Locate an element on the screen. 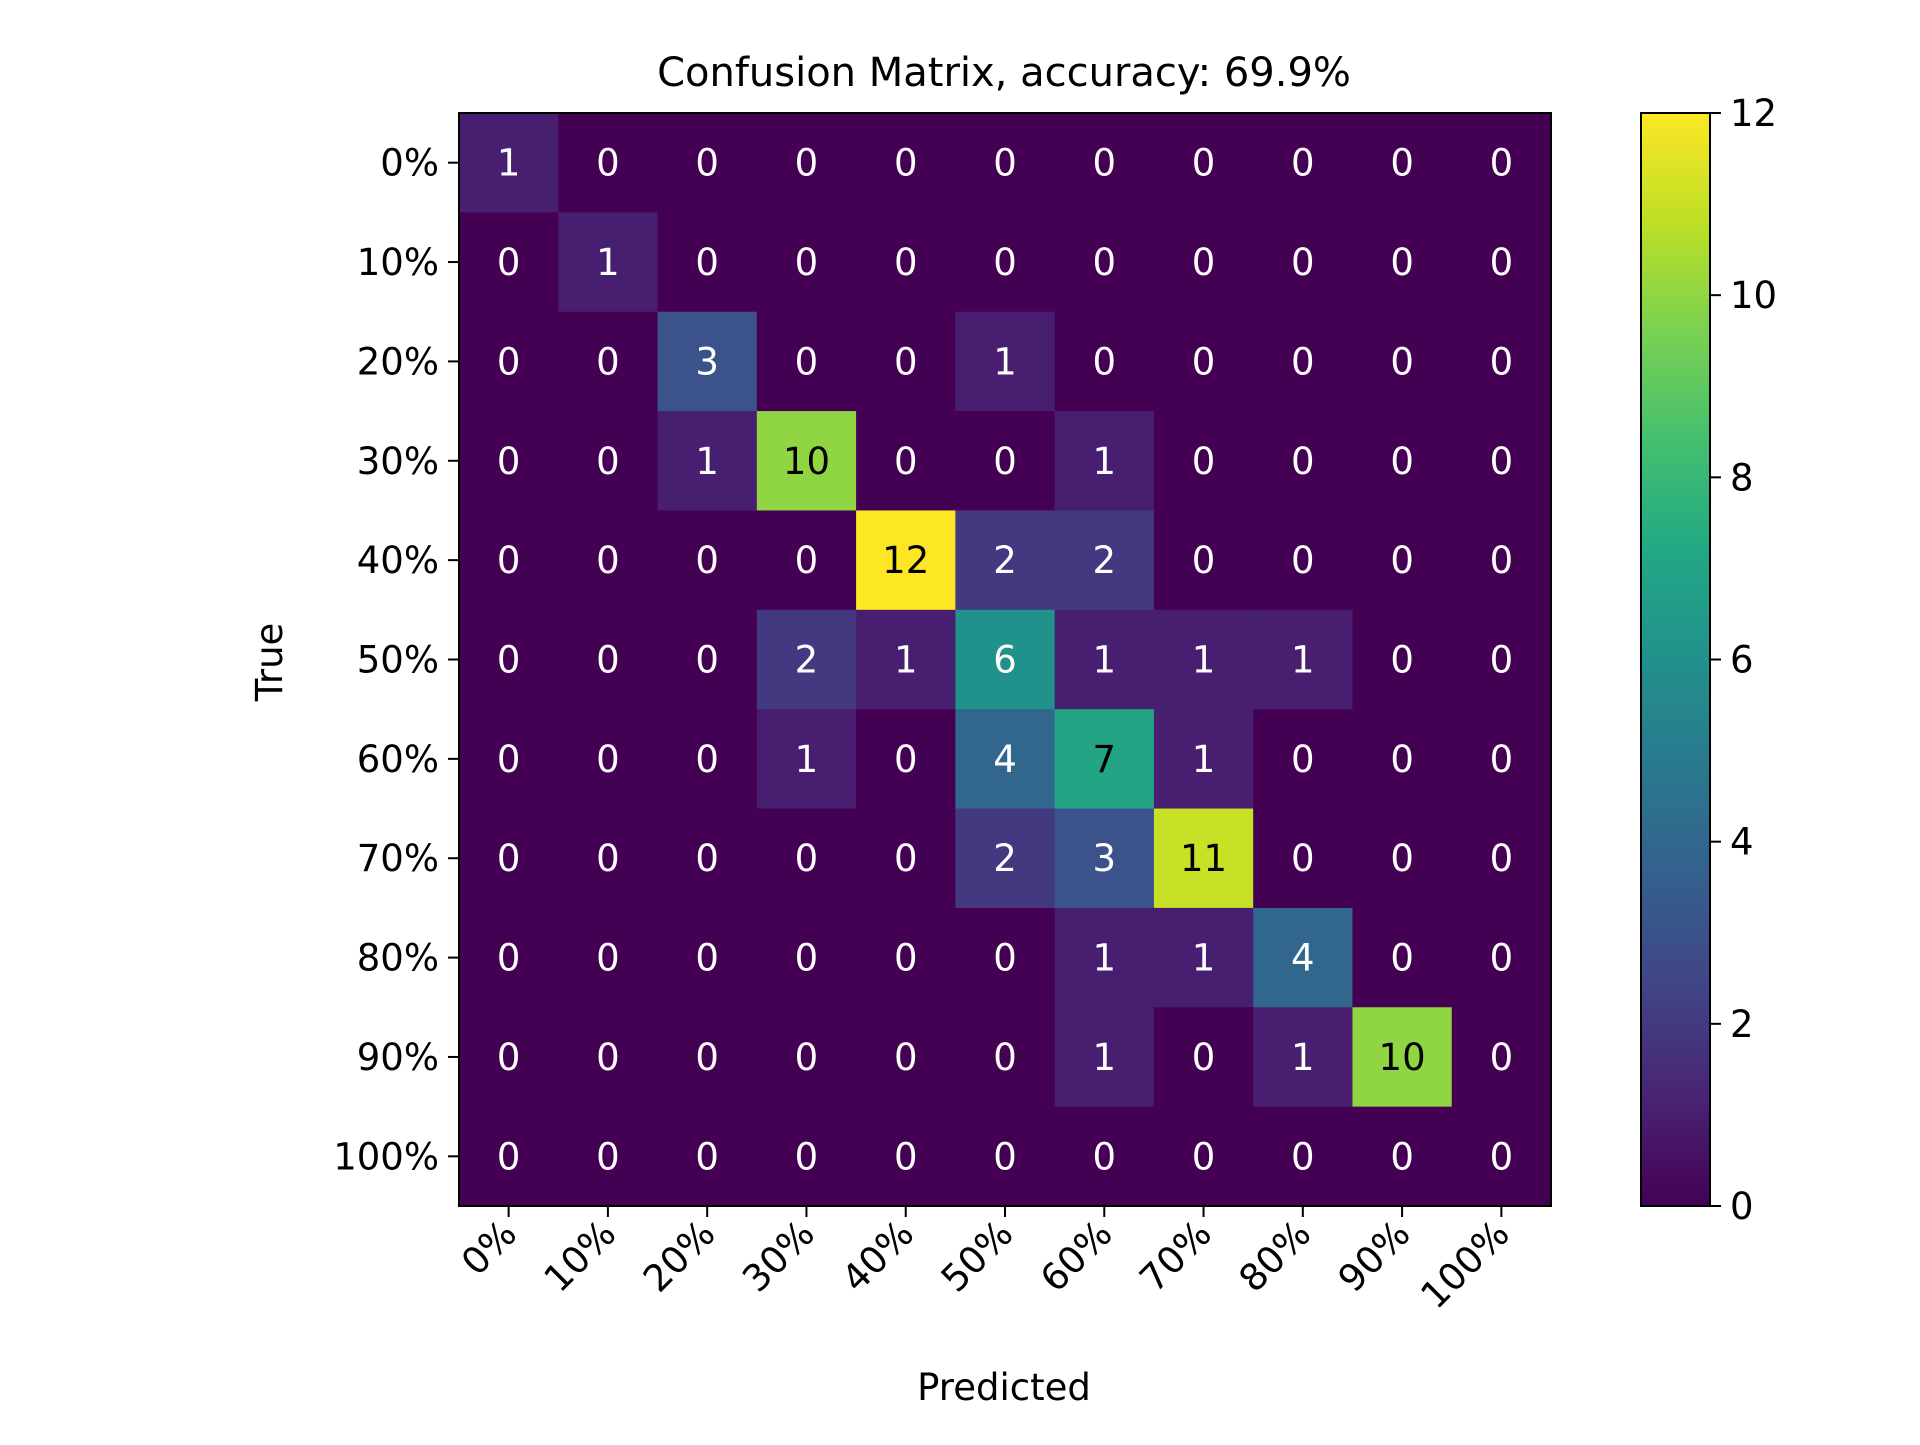 Image resolution: width=1920 pixels, height=1445 pixels. x-tick-label: 0% is located at coordinates (489, 1248).